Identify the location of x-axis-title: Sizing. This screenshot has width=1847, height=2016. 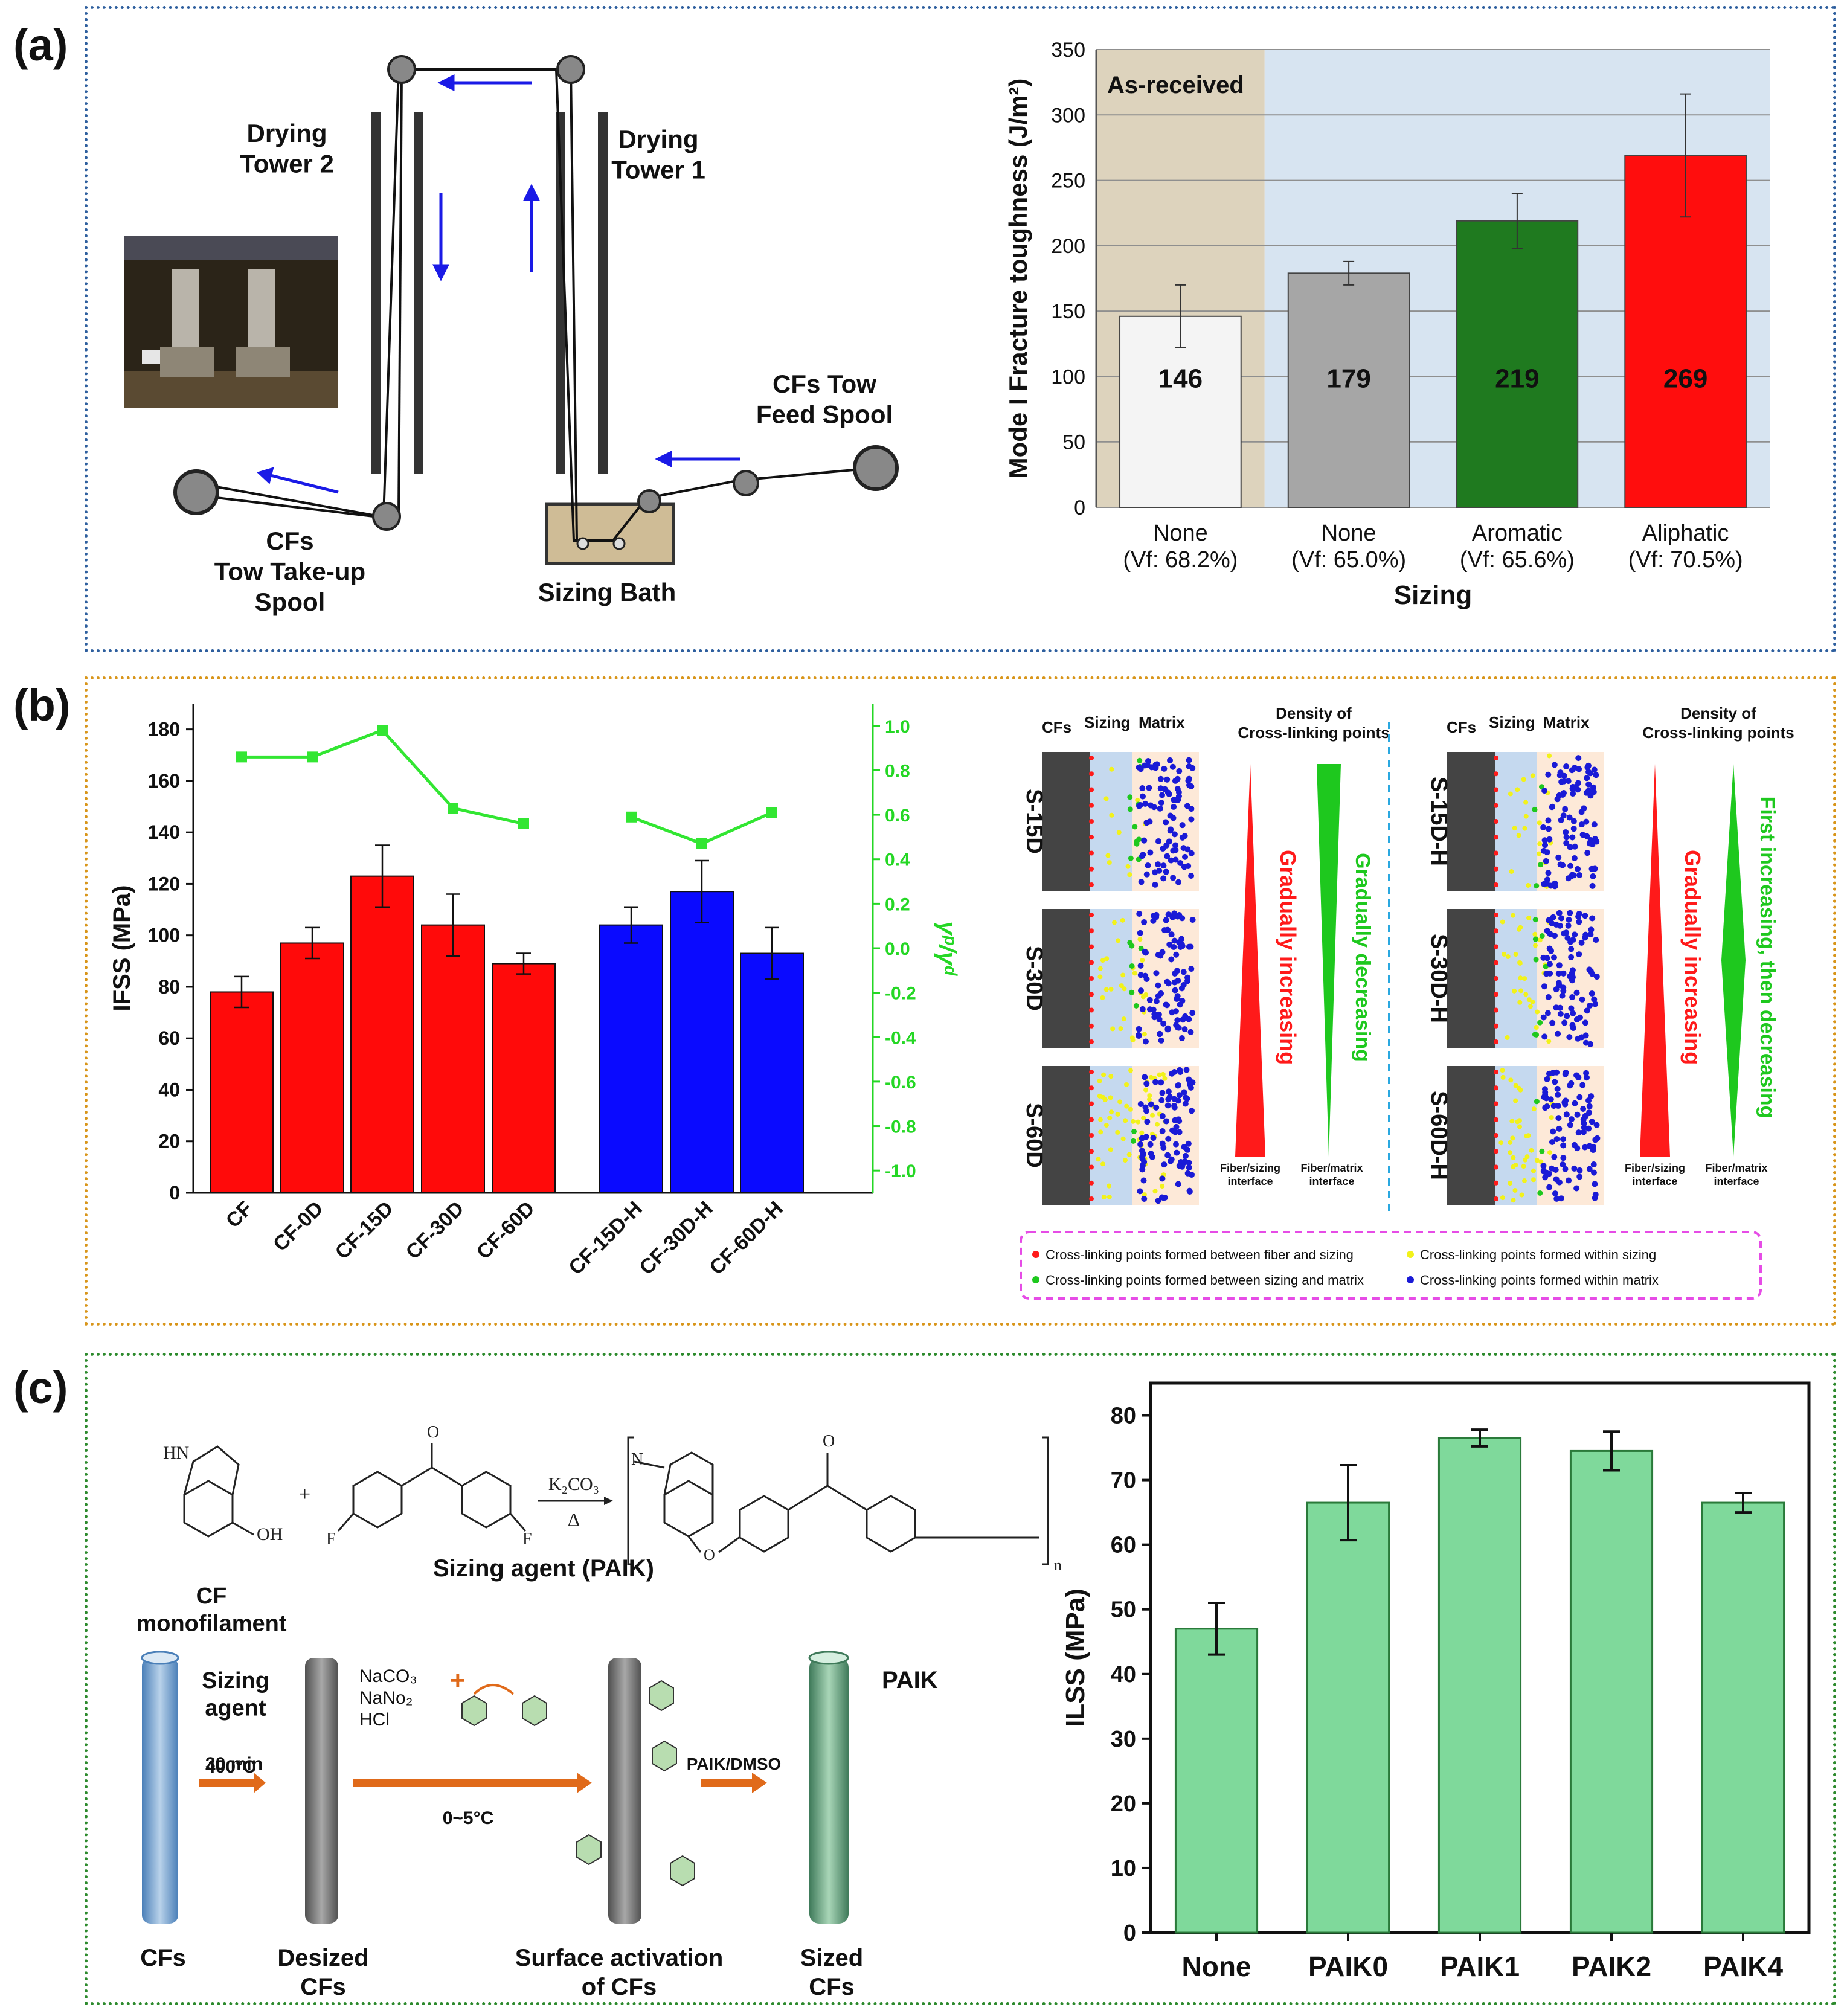
(1433, 595).